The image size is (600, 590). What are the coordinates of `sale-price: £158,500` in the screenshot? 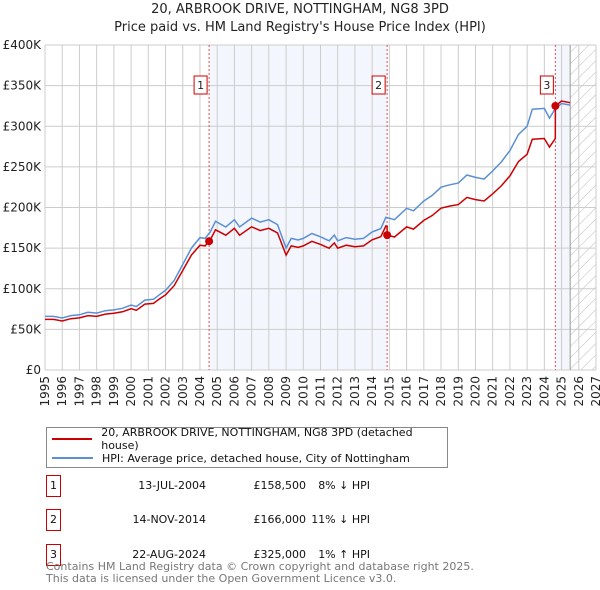 It's located at (280, 485).